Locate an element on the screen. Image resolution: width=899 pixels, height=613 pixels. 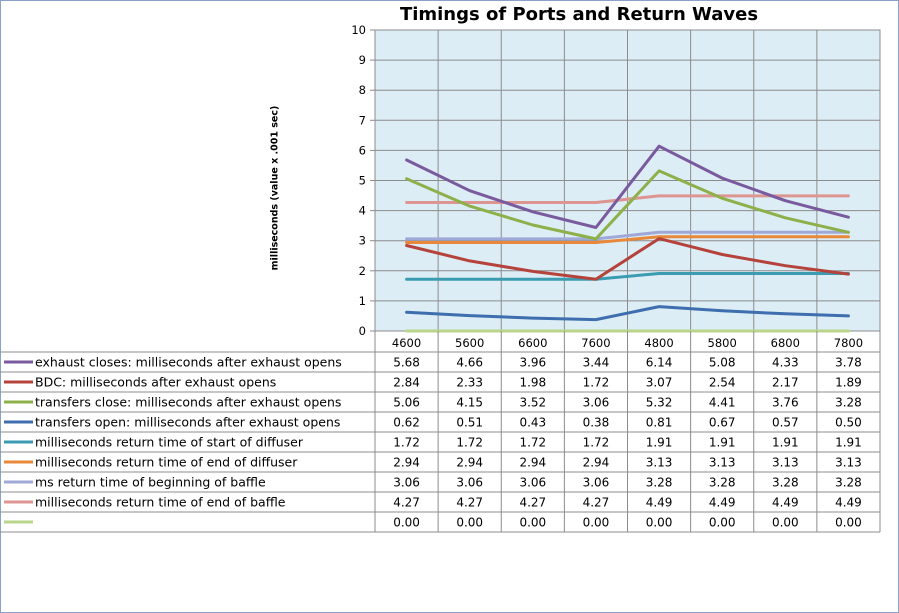
data-label: 3.78 is located at coordinates (848, 363).